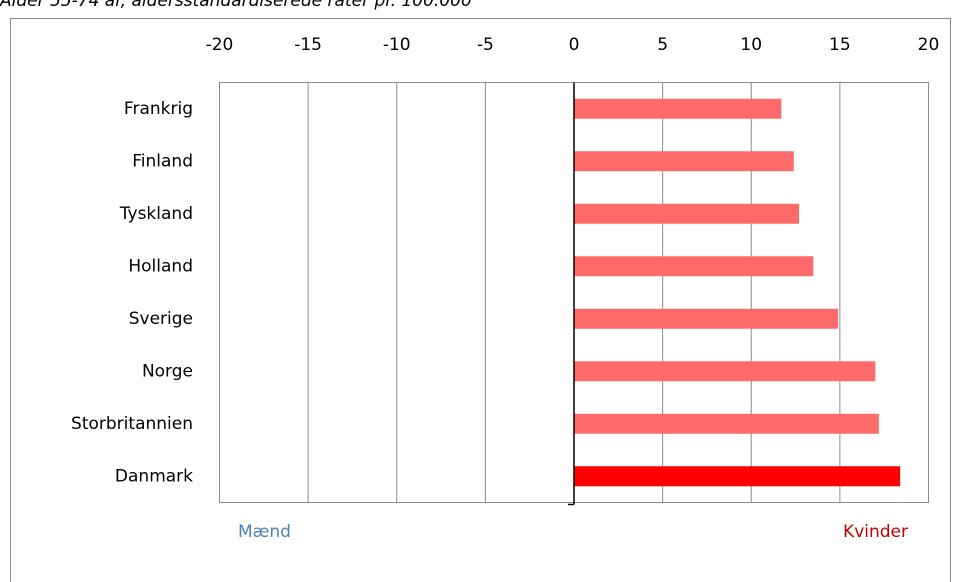 The width and height of the screenshot is (960, 582). I want to click on x-tick-label: -10, so click(397, 45).